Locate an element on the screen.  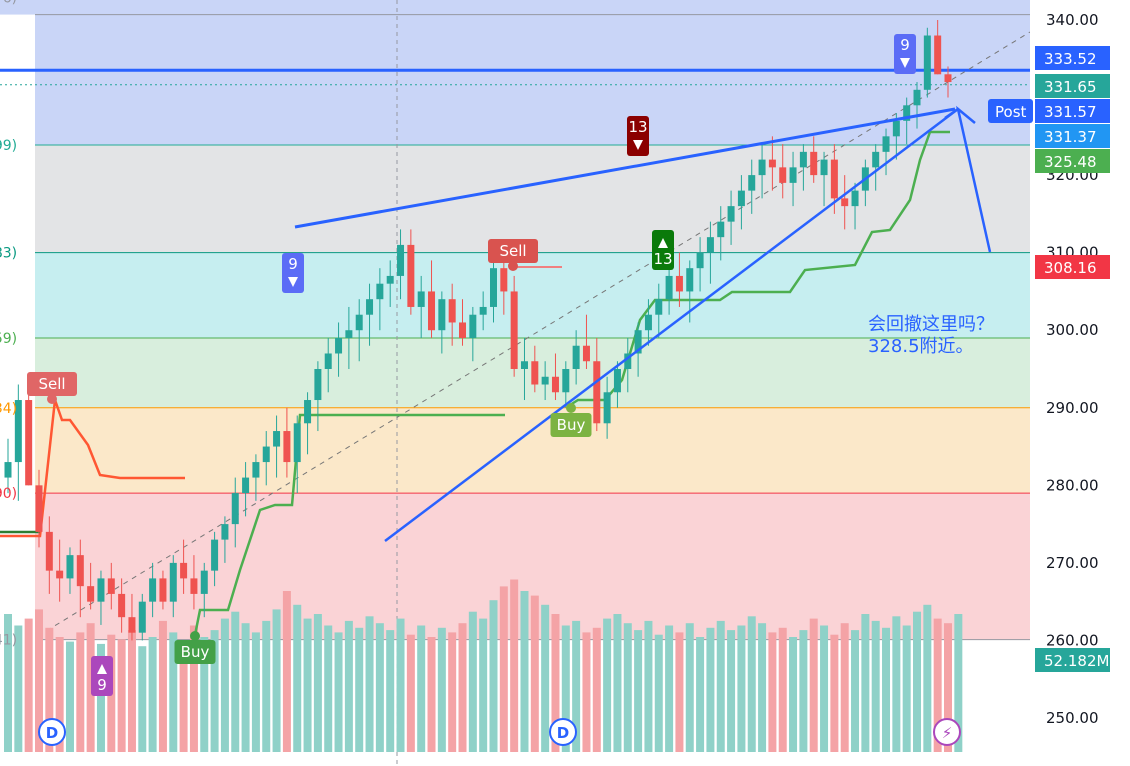
fib-band is located at coordinates (532, 450).